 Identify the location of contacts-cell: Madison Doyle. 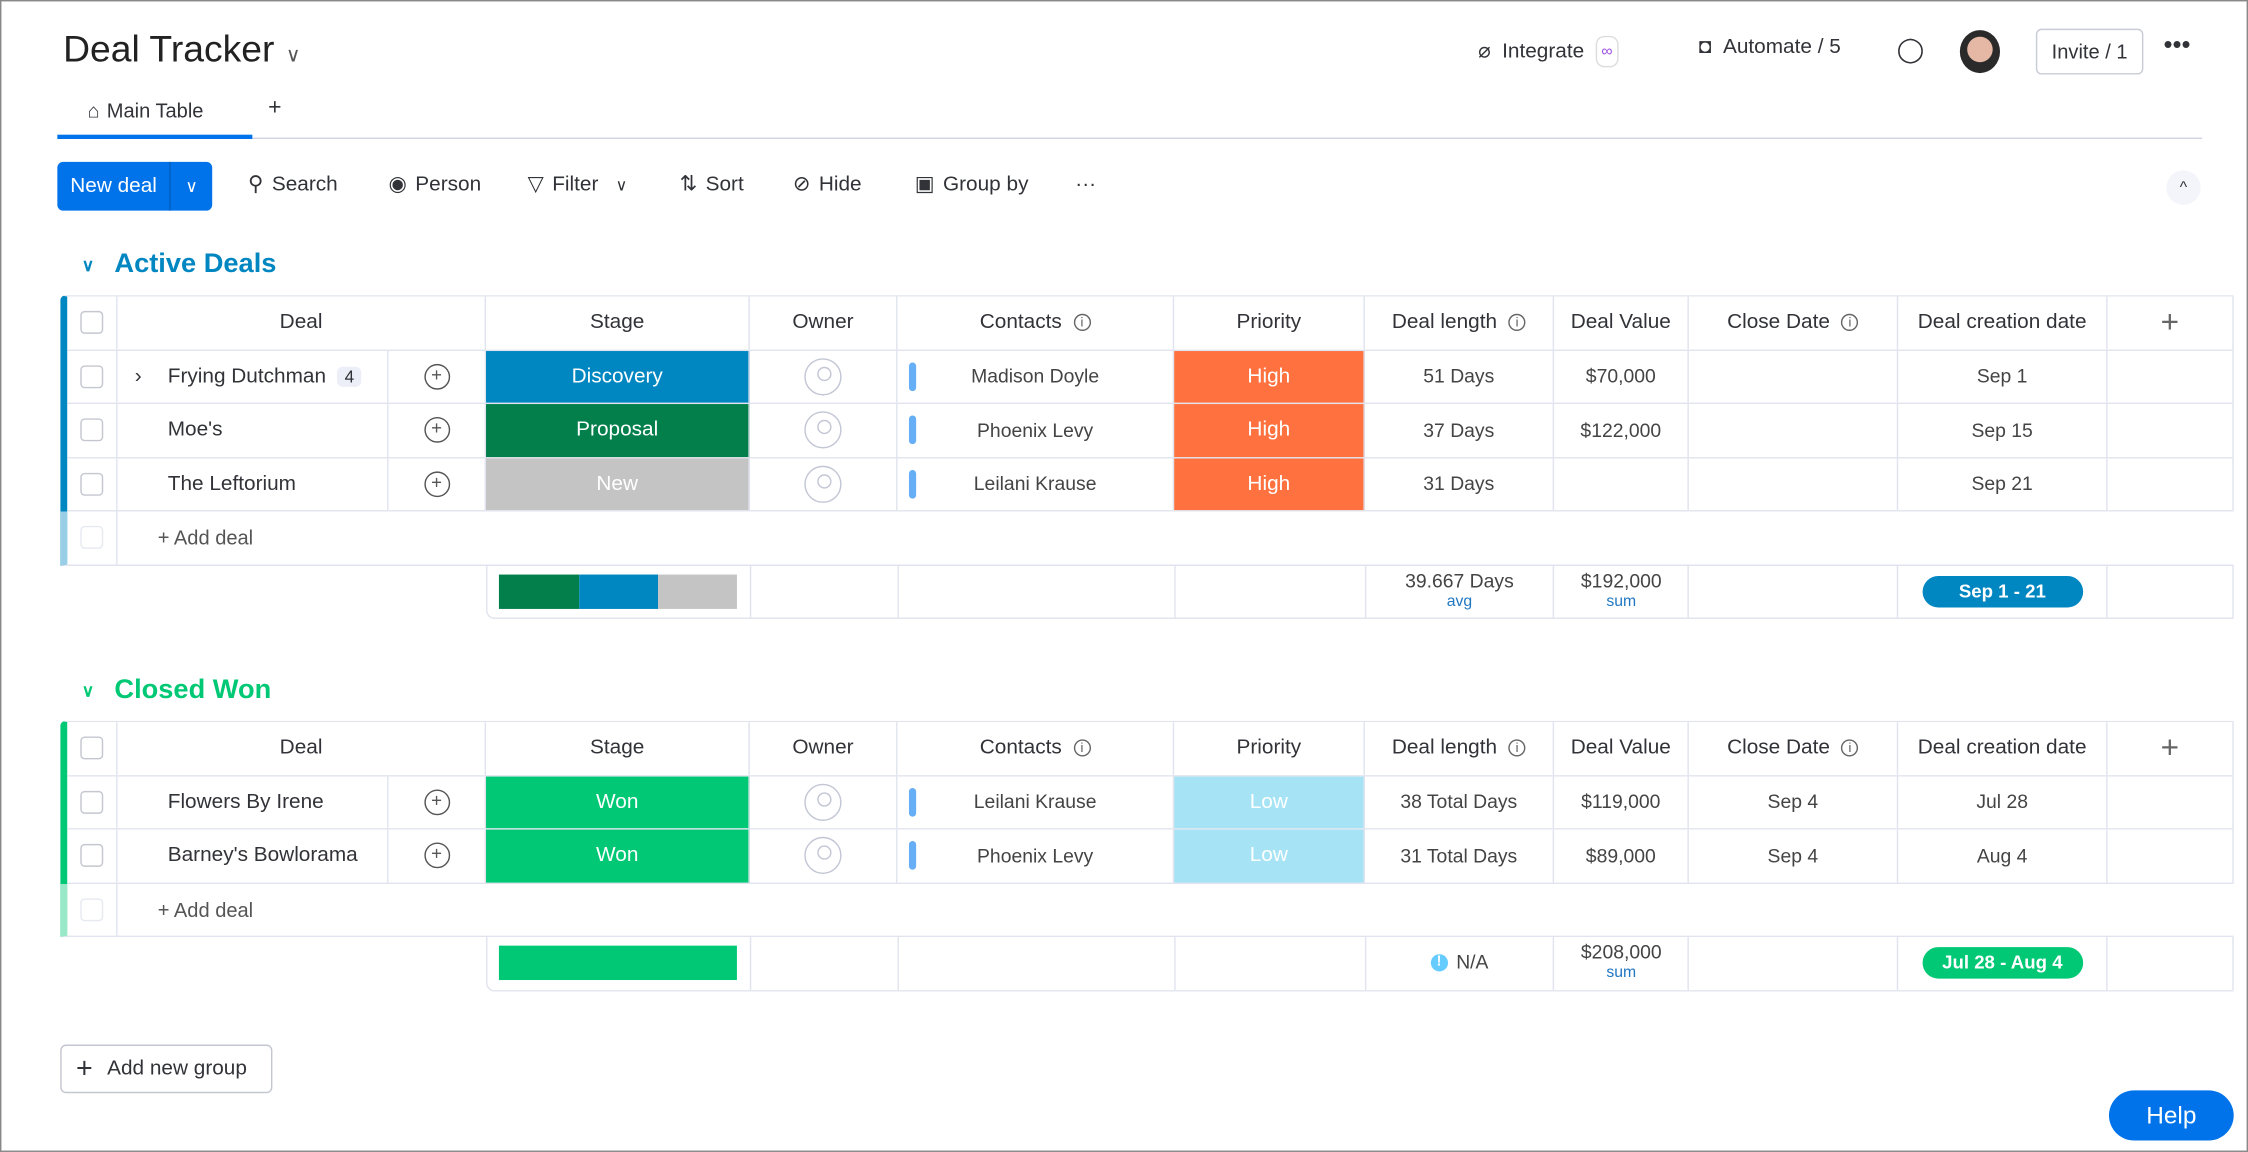
(1036, 376).